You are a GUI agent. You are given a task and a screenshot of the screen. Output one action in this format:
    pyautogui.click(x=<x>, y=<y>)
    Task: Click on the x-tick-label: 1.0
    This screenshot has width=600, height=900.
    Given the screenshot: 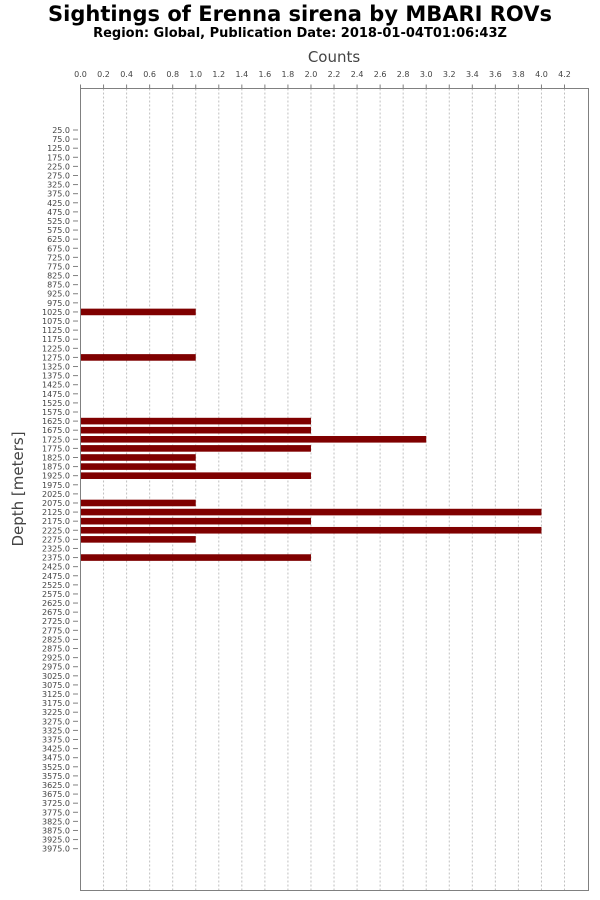 What is the action you would take?
    pyautogui.click(x=195, y=74)
    